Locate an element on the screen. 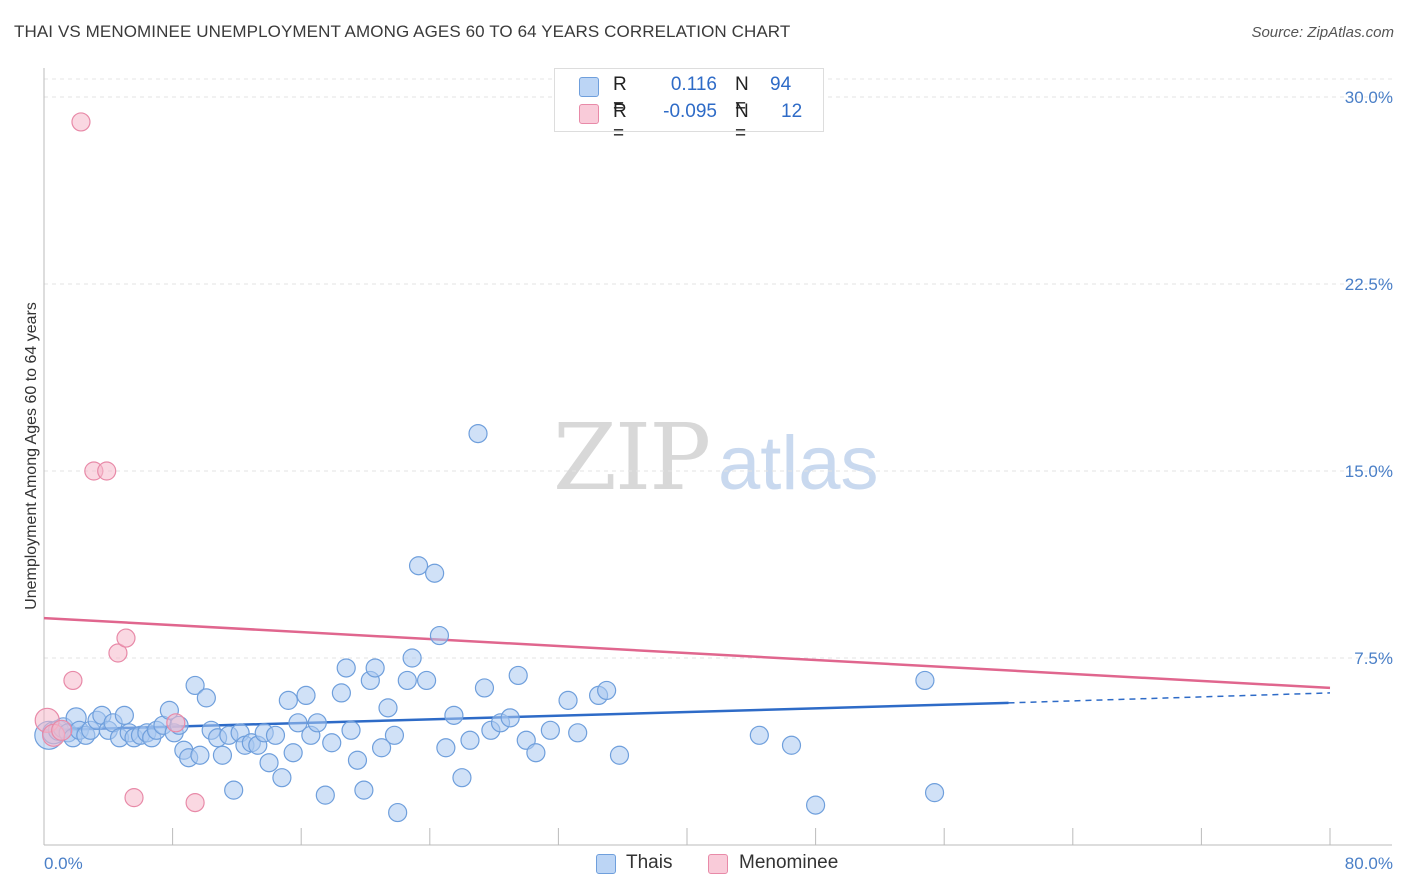 This screenshot has width=1406, height=892. y-tick-label: 30.0% is located at coordinates (1369, 97).